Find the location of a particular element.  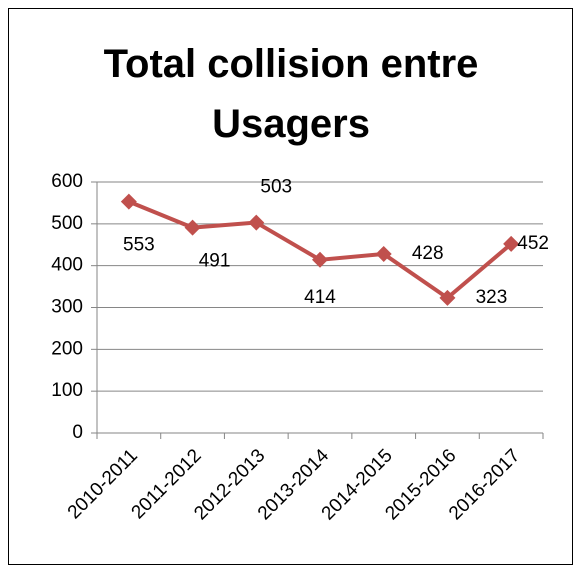

y-tick-label: 600 is located at coordinates (67, 181).